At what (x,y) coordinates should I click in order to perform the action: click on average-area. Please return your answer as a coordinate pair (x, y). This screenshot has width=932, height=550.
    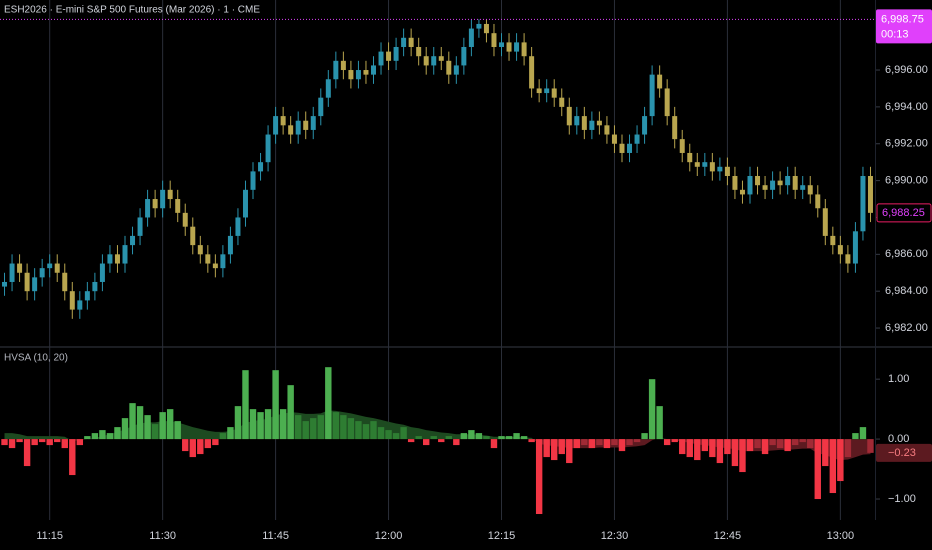
    Looking at the image, I should click on (437, 425).